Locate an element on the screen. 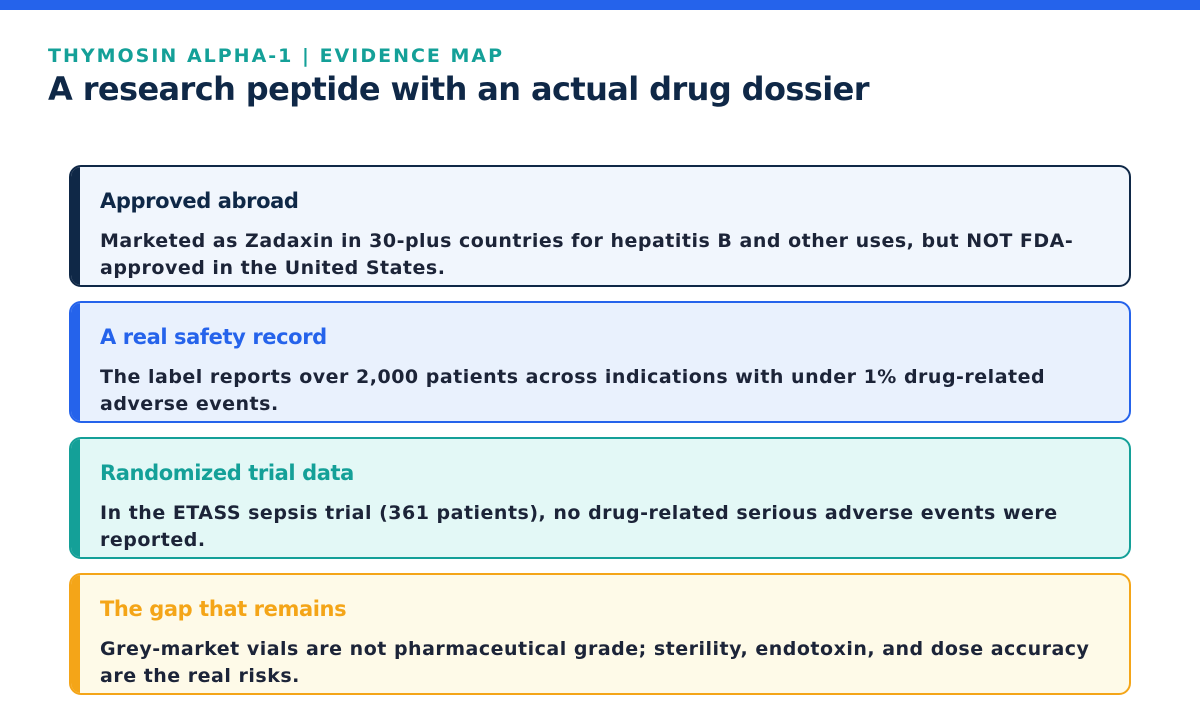 The height and width of the screenshot is (720, 1200). card-title: A real safety record is located at coordinates (213, 337).